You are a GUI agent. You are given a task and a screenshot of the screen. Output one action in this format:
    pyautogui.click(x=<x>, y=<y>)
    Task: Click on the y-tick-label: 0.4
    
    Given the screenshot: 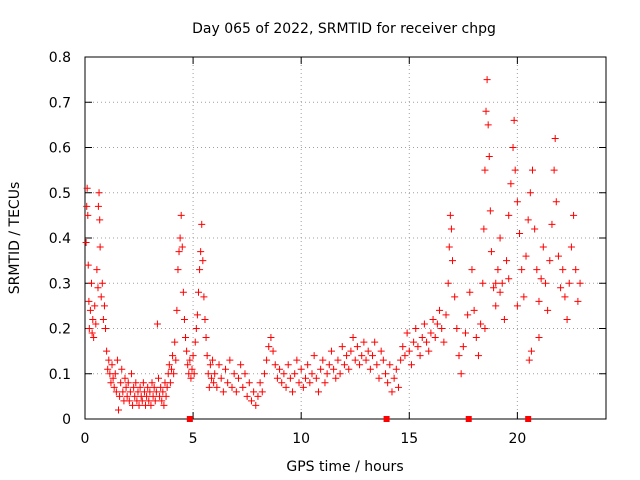 What is the action you would take?
    pyautogui.click(x=60, y=239)
    